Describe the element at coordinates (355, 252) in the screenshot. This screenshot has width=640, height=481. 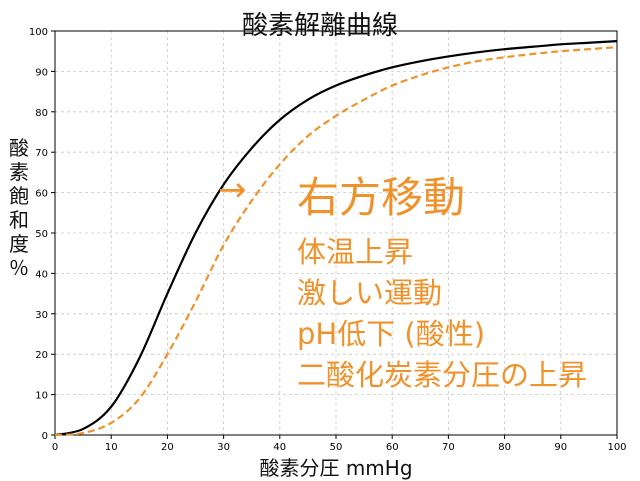
I see `annotation-cause: 体温上昇` at that location.